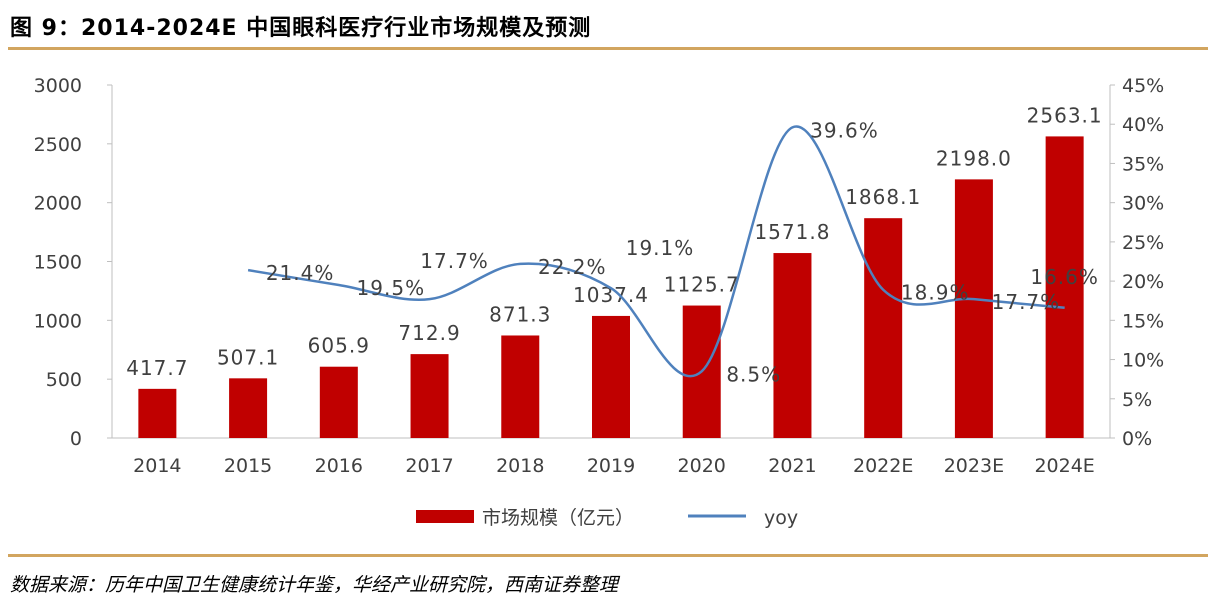 This screenshot has height=603, width=1214. I want to click on bar-data-label: 2198.0, so click(974, 158).